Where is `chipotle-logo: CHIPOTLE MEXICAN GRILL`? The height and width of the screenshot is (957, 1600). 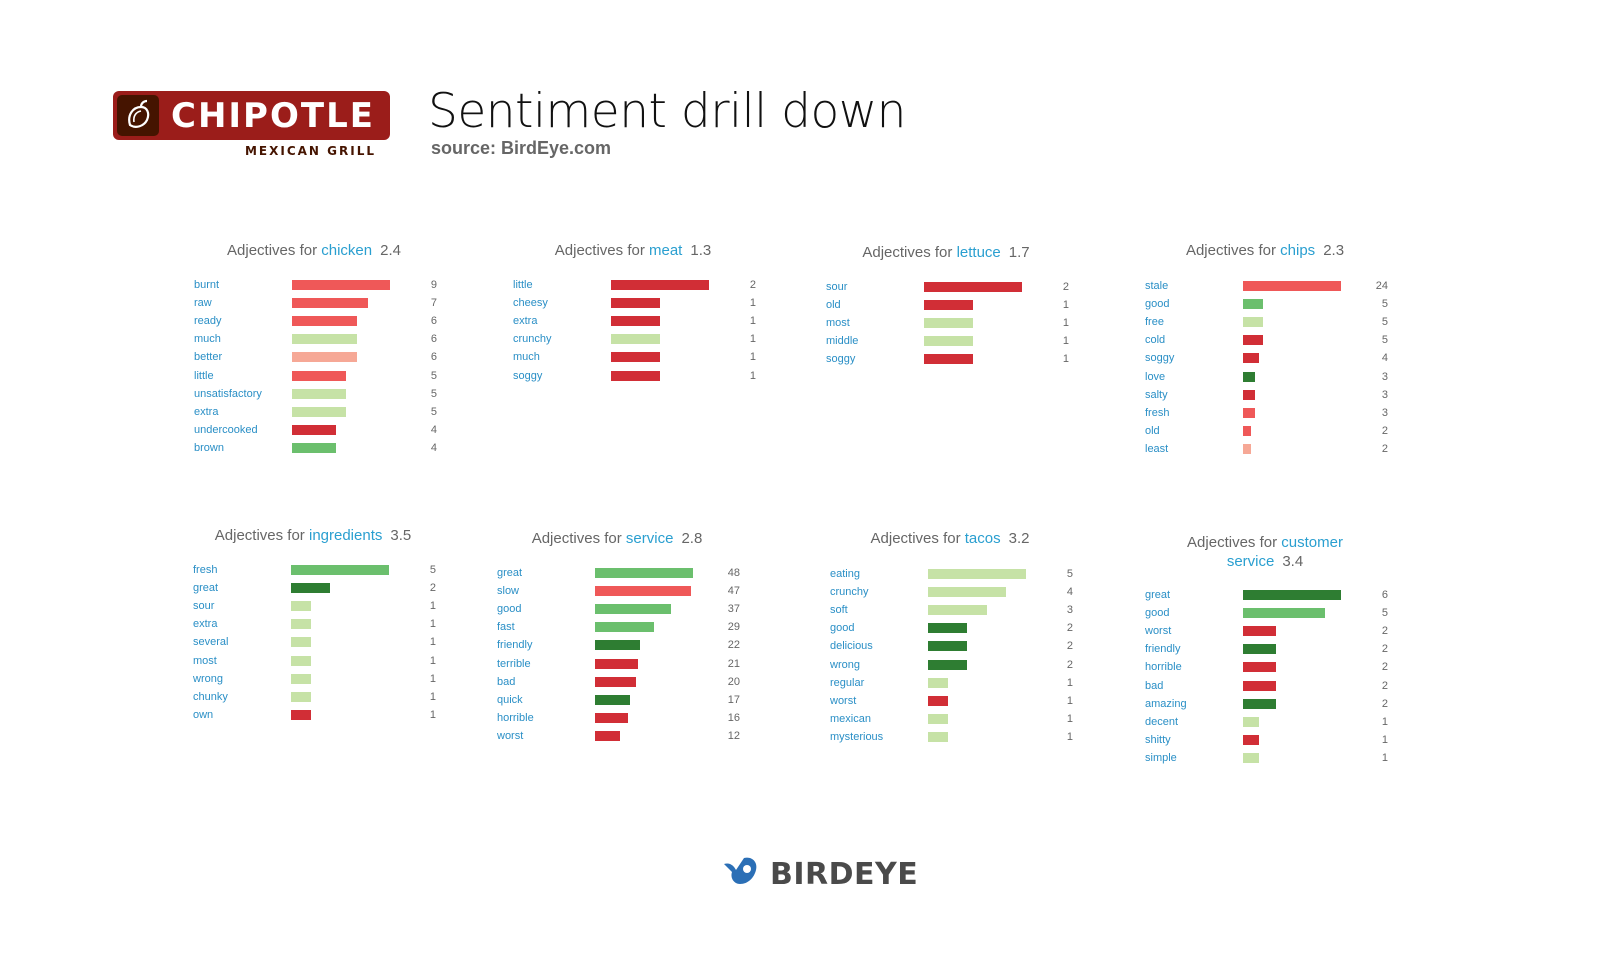
chipotle-logo: CHIPOTLE MEXICAN GRILL is located at coordinates (251, 126).